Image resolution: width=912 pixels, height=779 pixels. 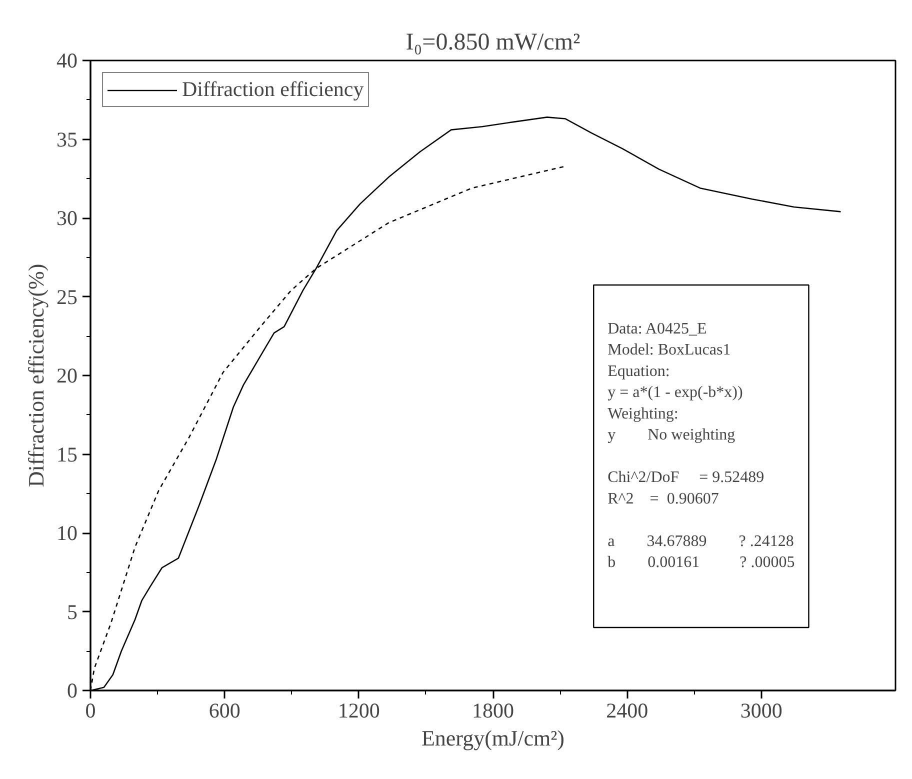 What do you see at coordinates (67, 296) in the screenshot?
I see `y-tick-label: 25` at bounding box center [67, 296].